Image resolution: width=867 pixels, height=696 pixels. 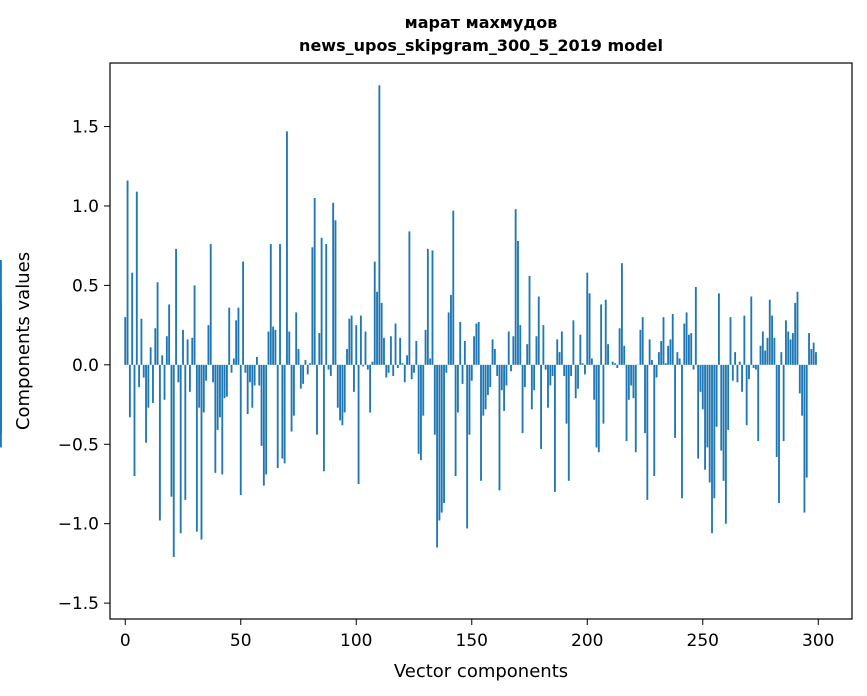 I want to click on y-axis-label: Components values, so click(x=23, y=341).